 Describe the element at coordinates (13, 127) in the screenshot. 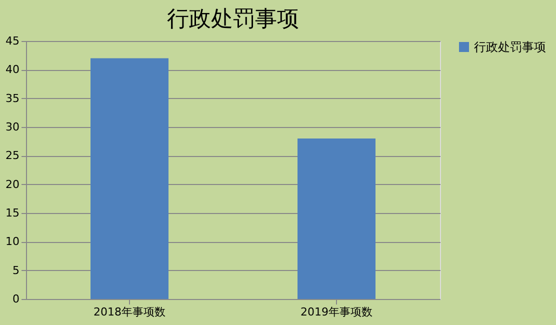

I see `y-tick-label: 30` at that location.